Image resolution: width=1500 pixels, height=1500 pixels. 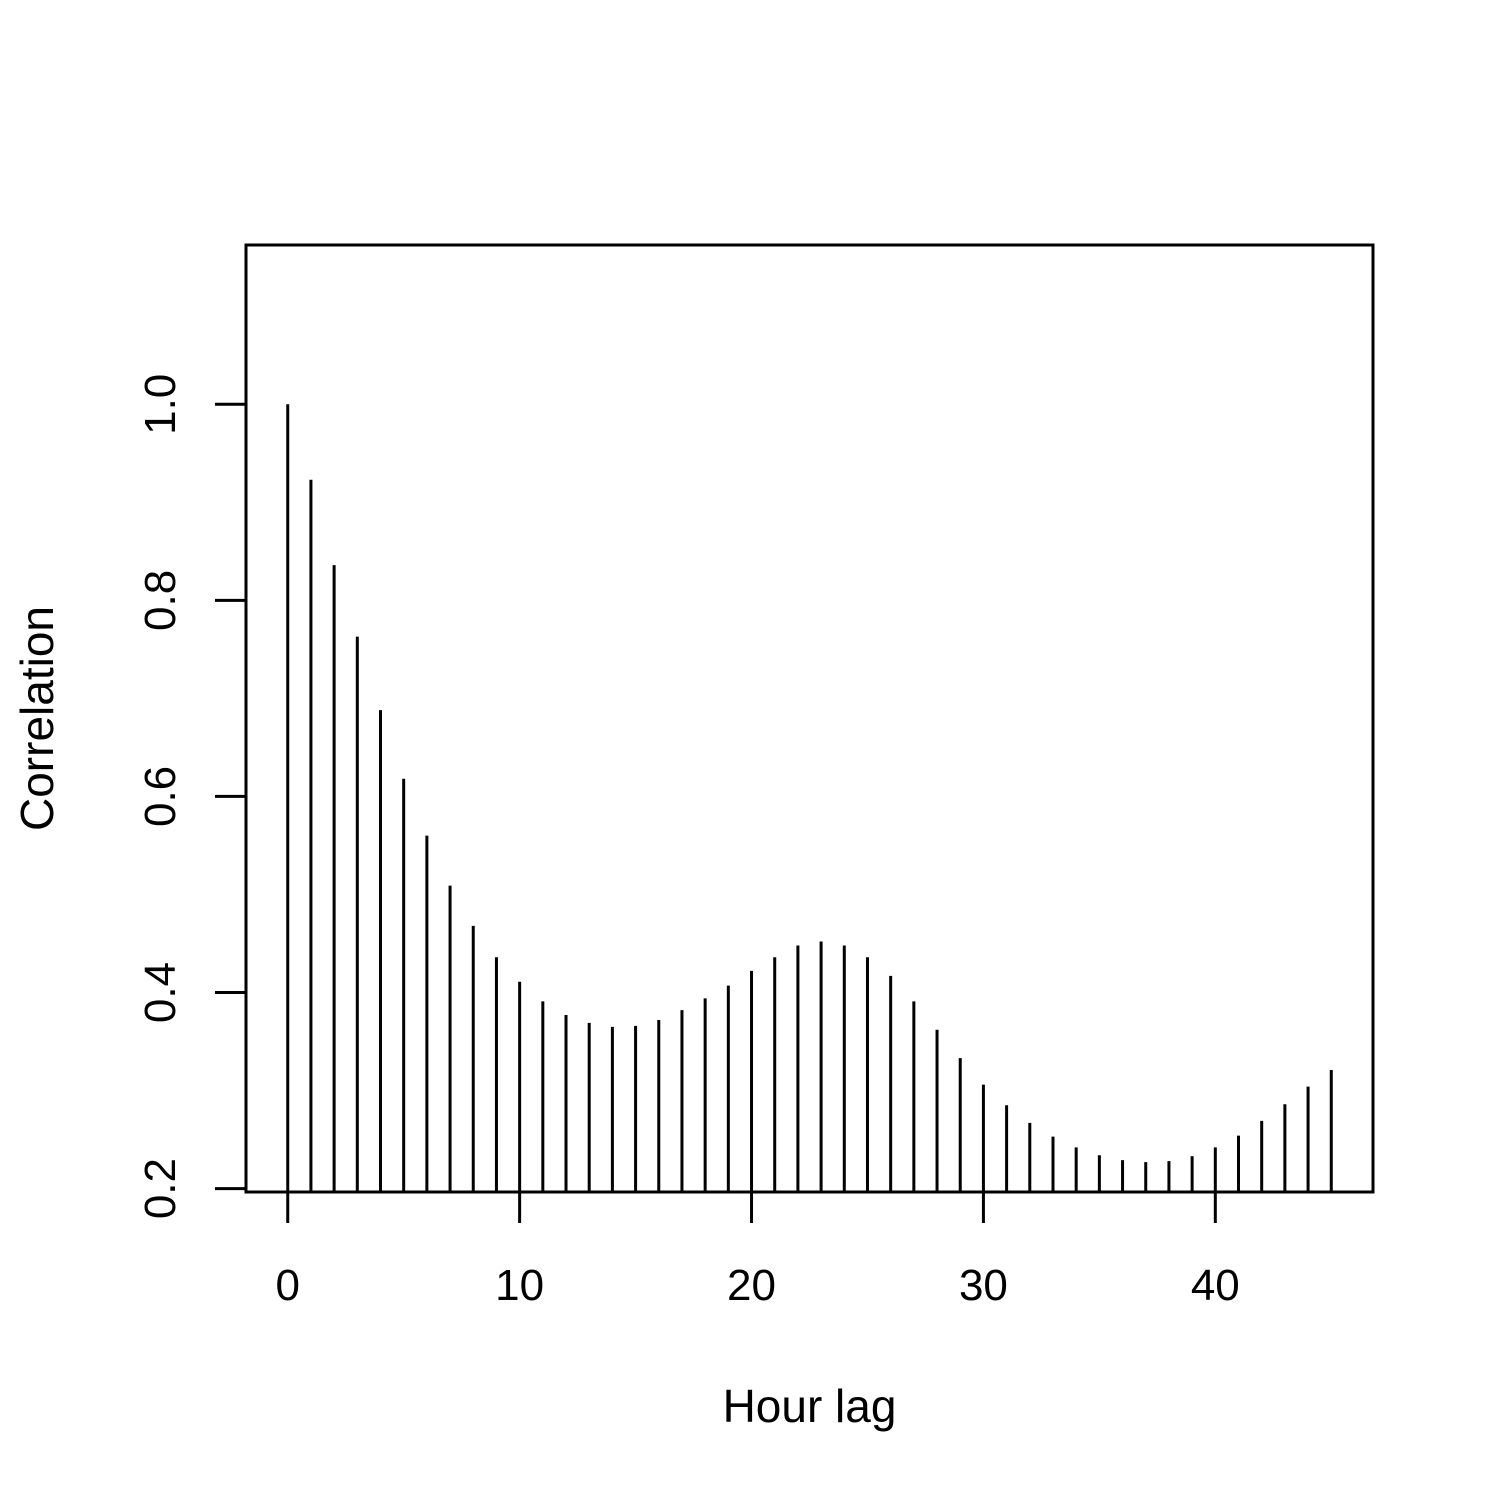 What do you see at coordinates (519, 1285) in the screenshot?
I see `x-tick-label: 10` at bounding box center [519, 1285].